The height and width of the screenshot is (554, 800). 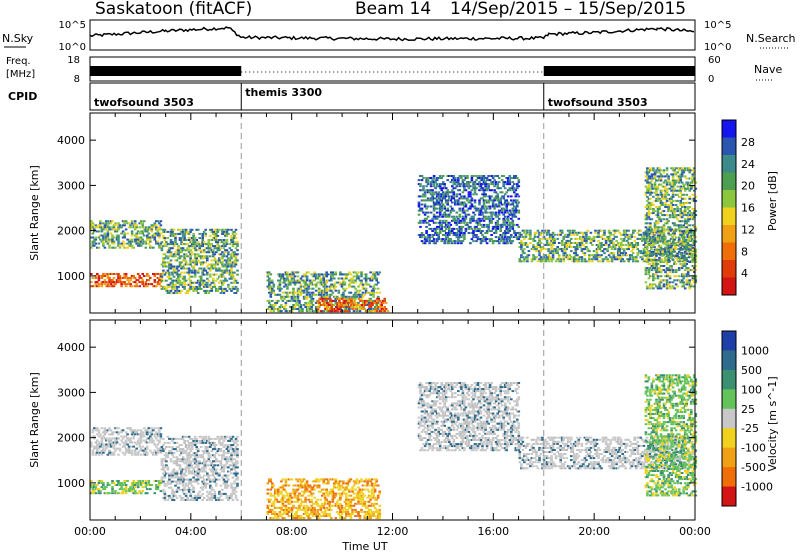 I want to click on power-cell-1955, so click(x=362, y=305).